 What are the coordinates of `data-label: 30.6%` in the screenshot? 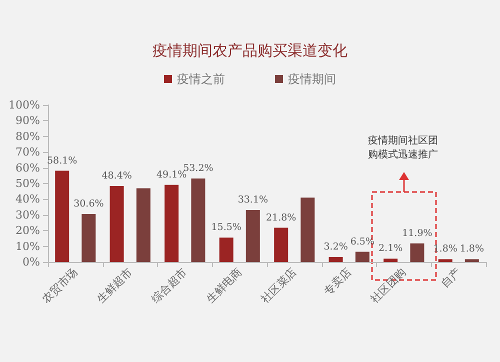 It's located at (89, 204).